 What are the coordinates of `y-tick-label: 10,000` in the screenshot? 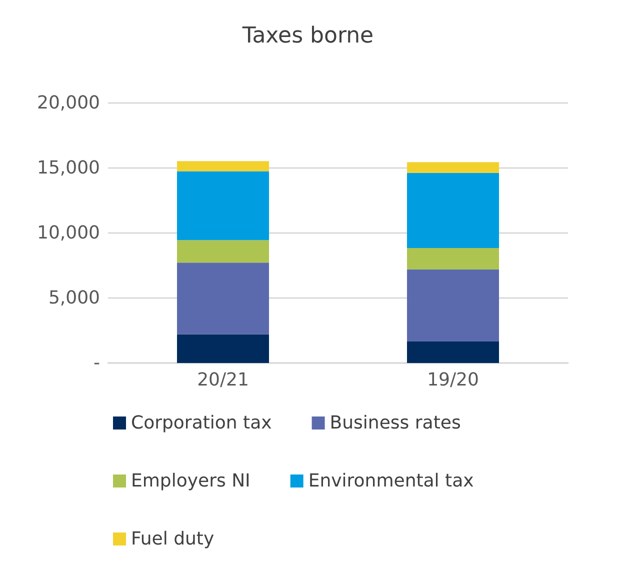 It's located at (68, 233).